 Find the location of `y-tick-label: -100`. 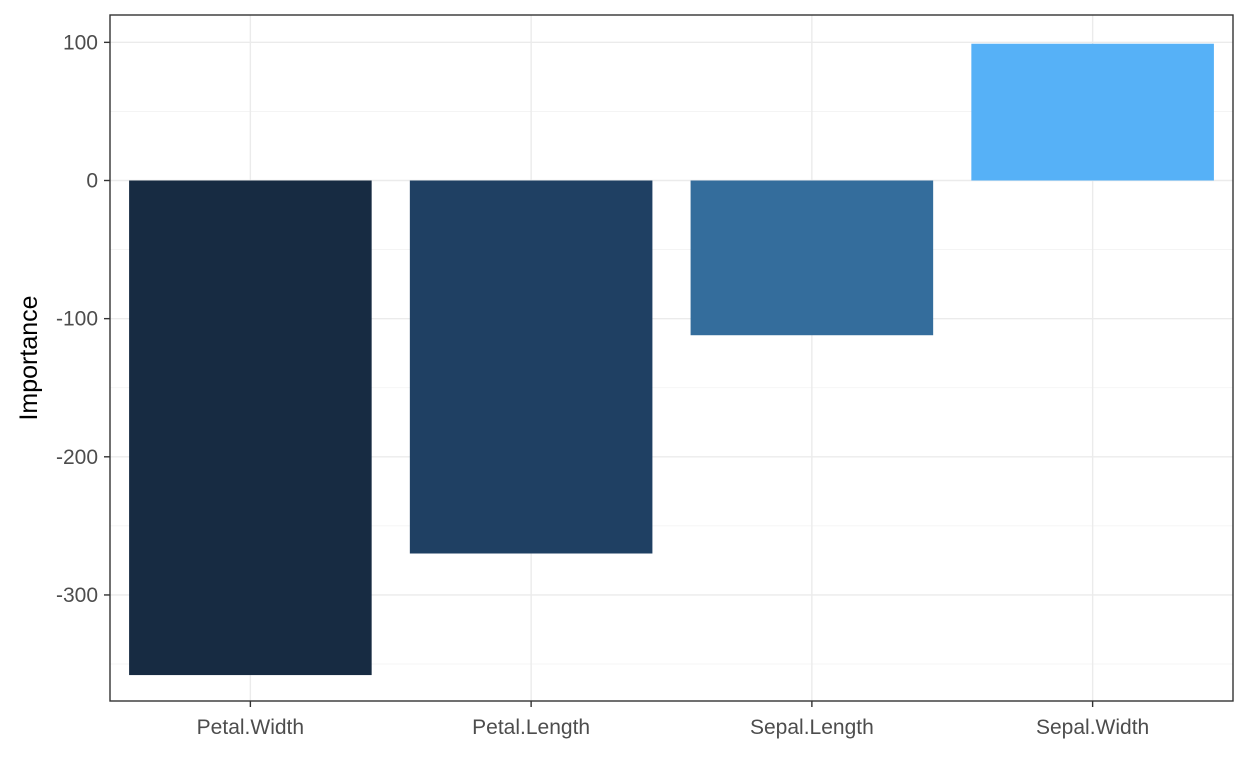

y-tick-label: -100 is located at coordinates (77, 319).